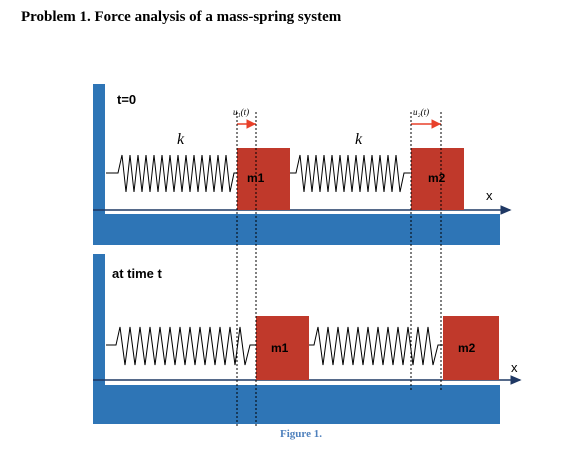 This screenshot has height=454, width=570. Describe the element at coordinates (181, 346) in the screenshot. I see `spring1-bottom` at that location.